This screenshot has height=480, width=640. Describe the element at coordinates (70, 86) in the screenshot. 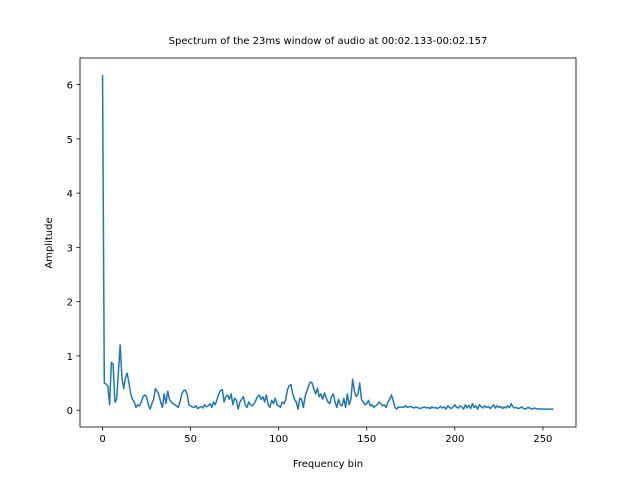

I see `y-tick-label: 6` at that location.